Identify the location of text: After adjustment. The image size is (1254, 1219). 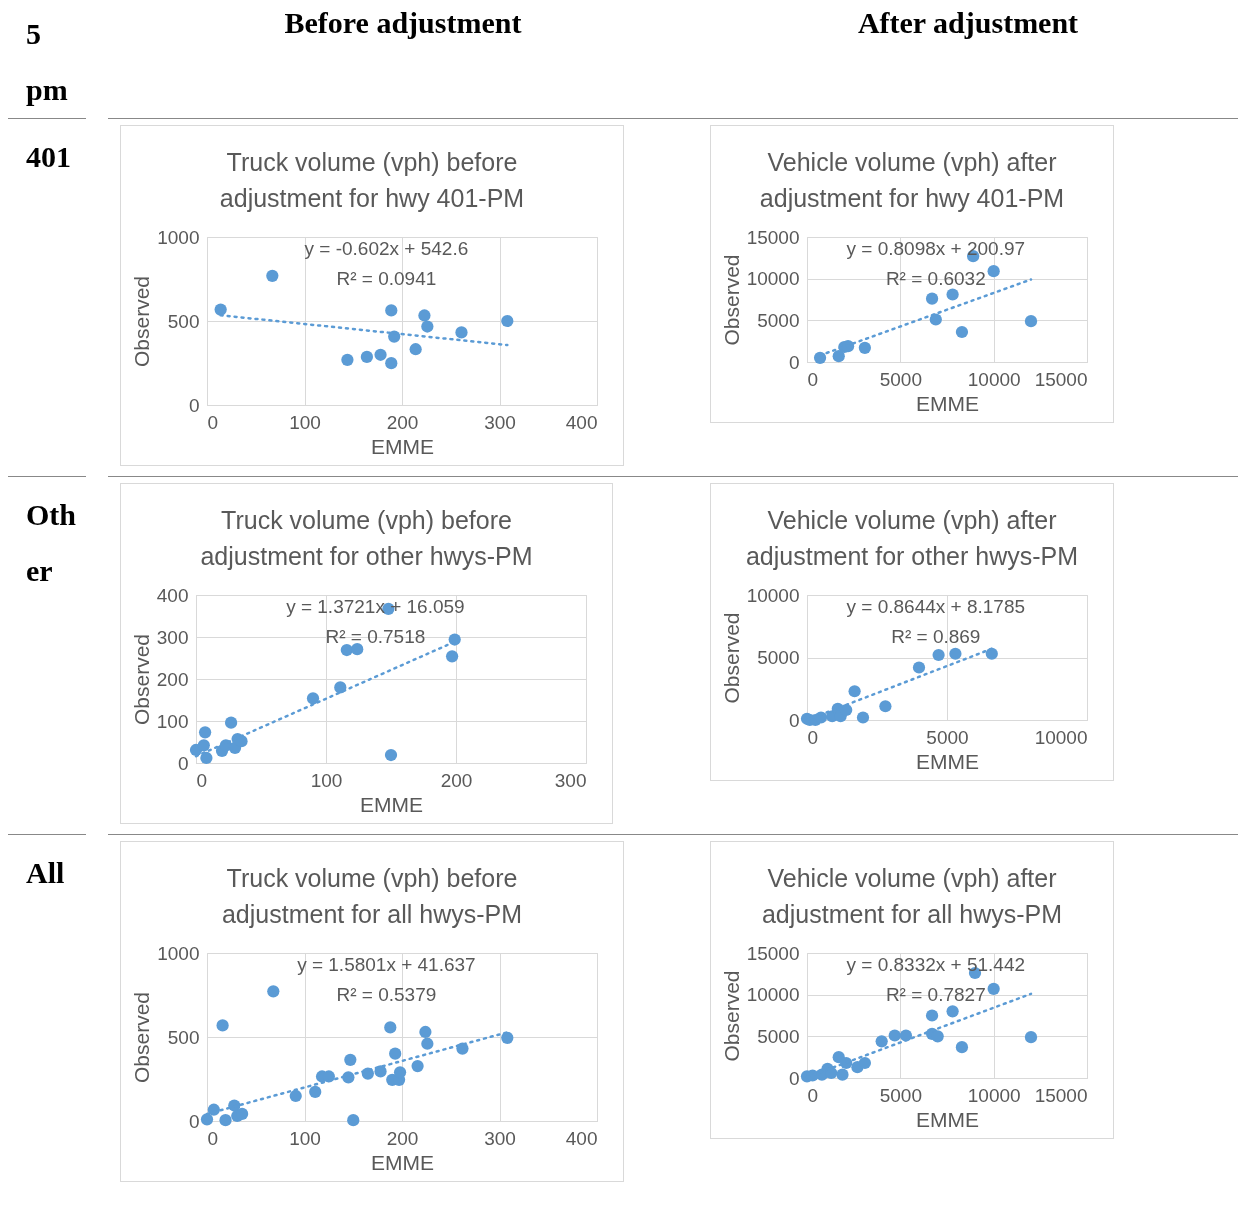
(968, 23).